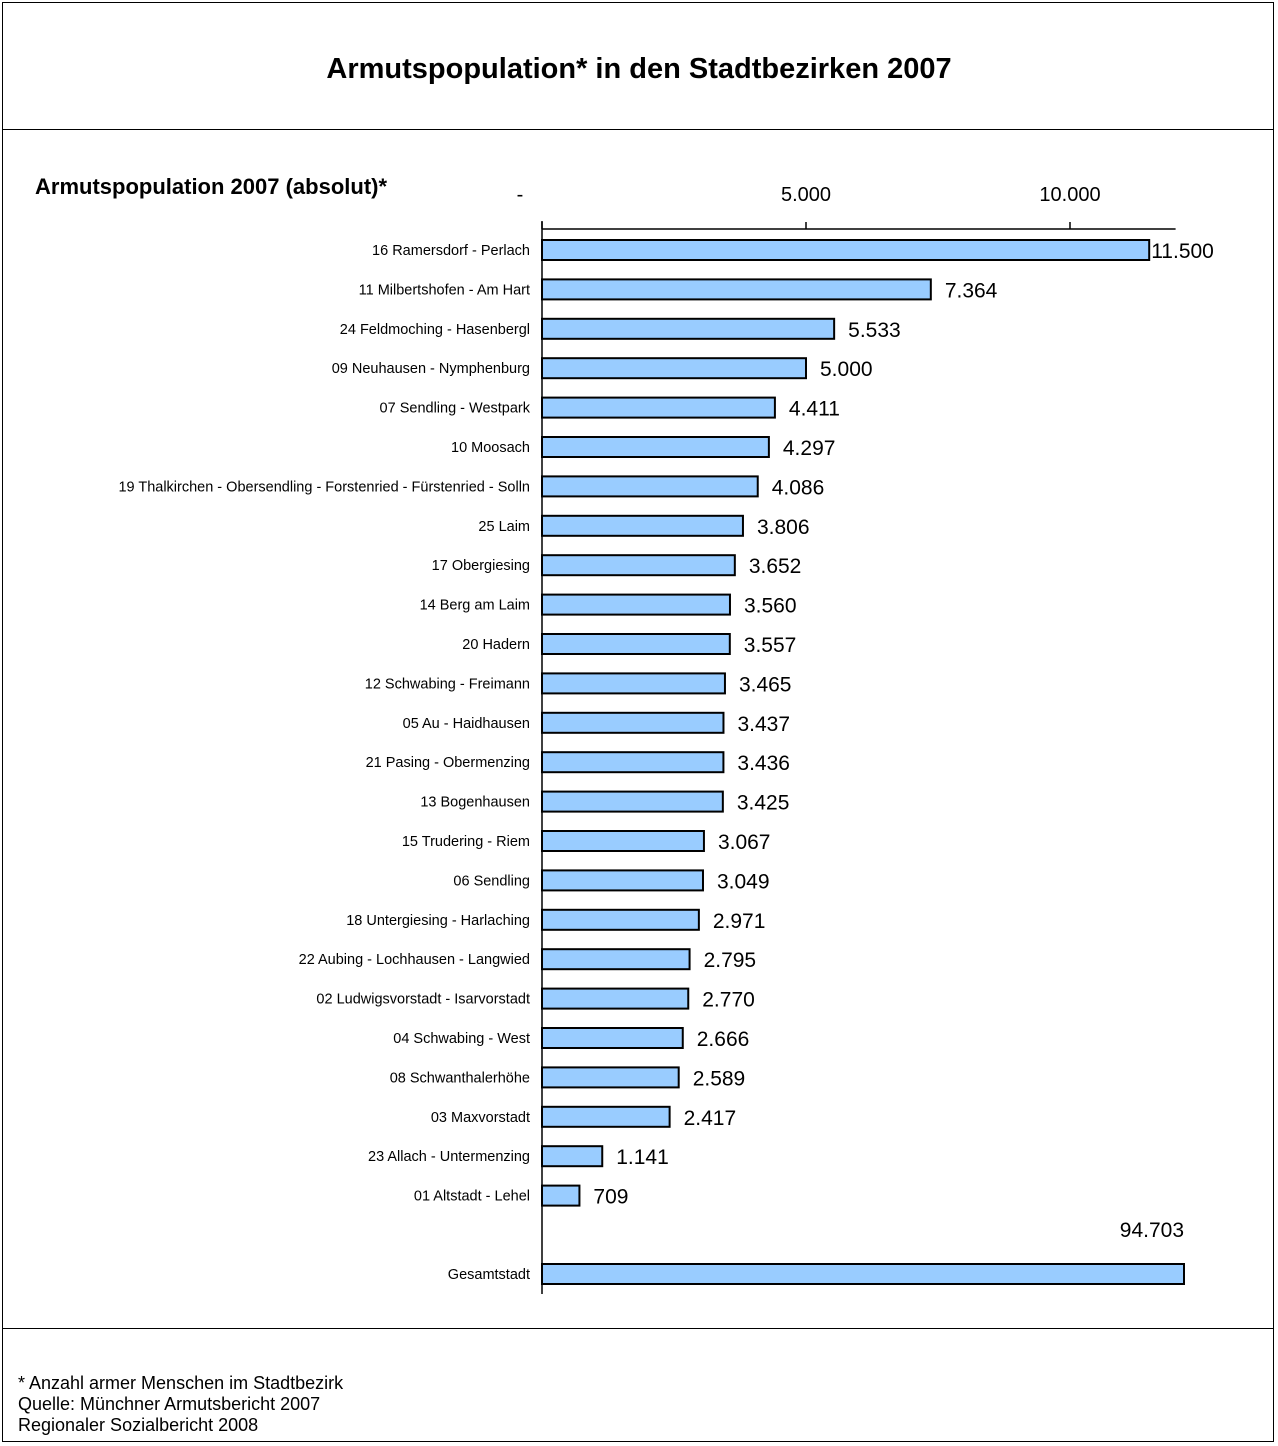 The width and height of the screenshot is (1278, 1446). Describe the element at coordinates (466, 724) in the screenshot. I see `category-label: 05 Au - Haidhausen` at that location.